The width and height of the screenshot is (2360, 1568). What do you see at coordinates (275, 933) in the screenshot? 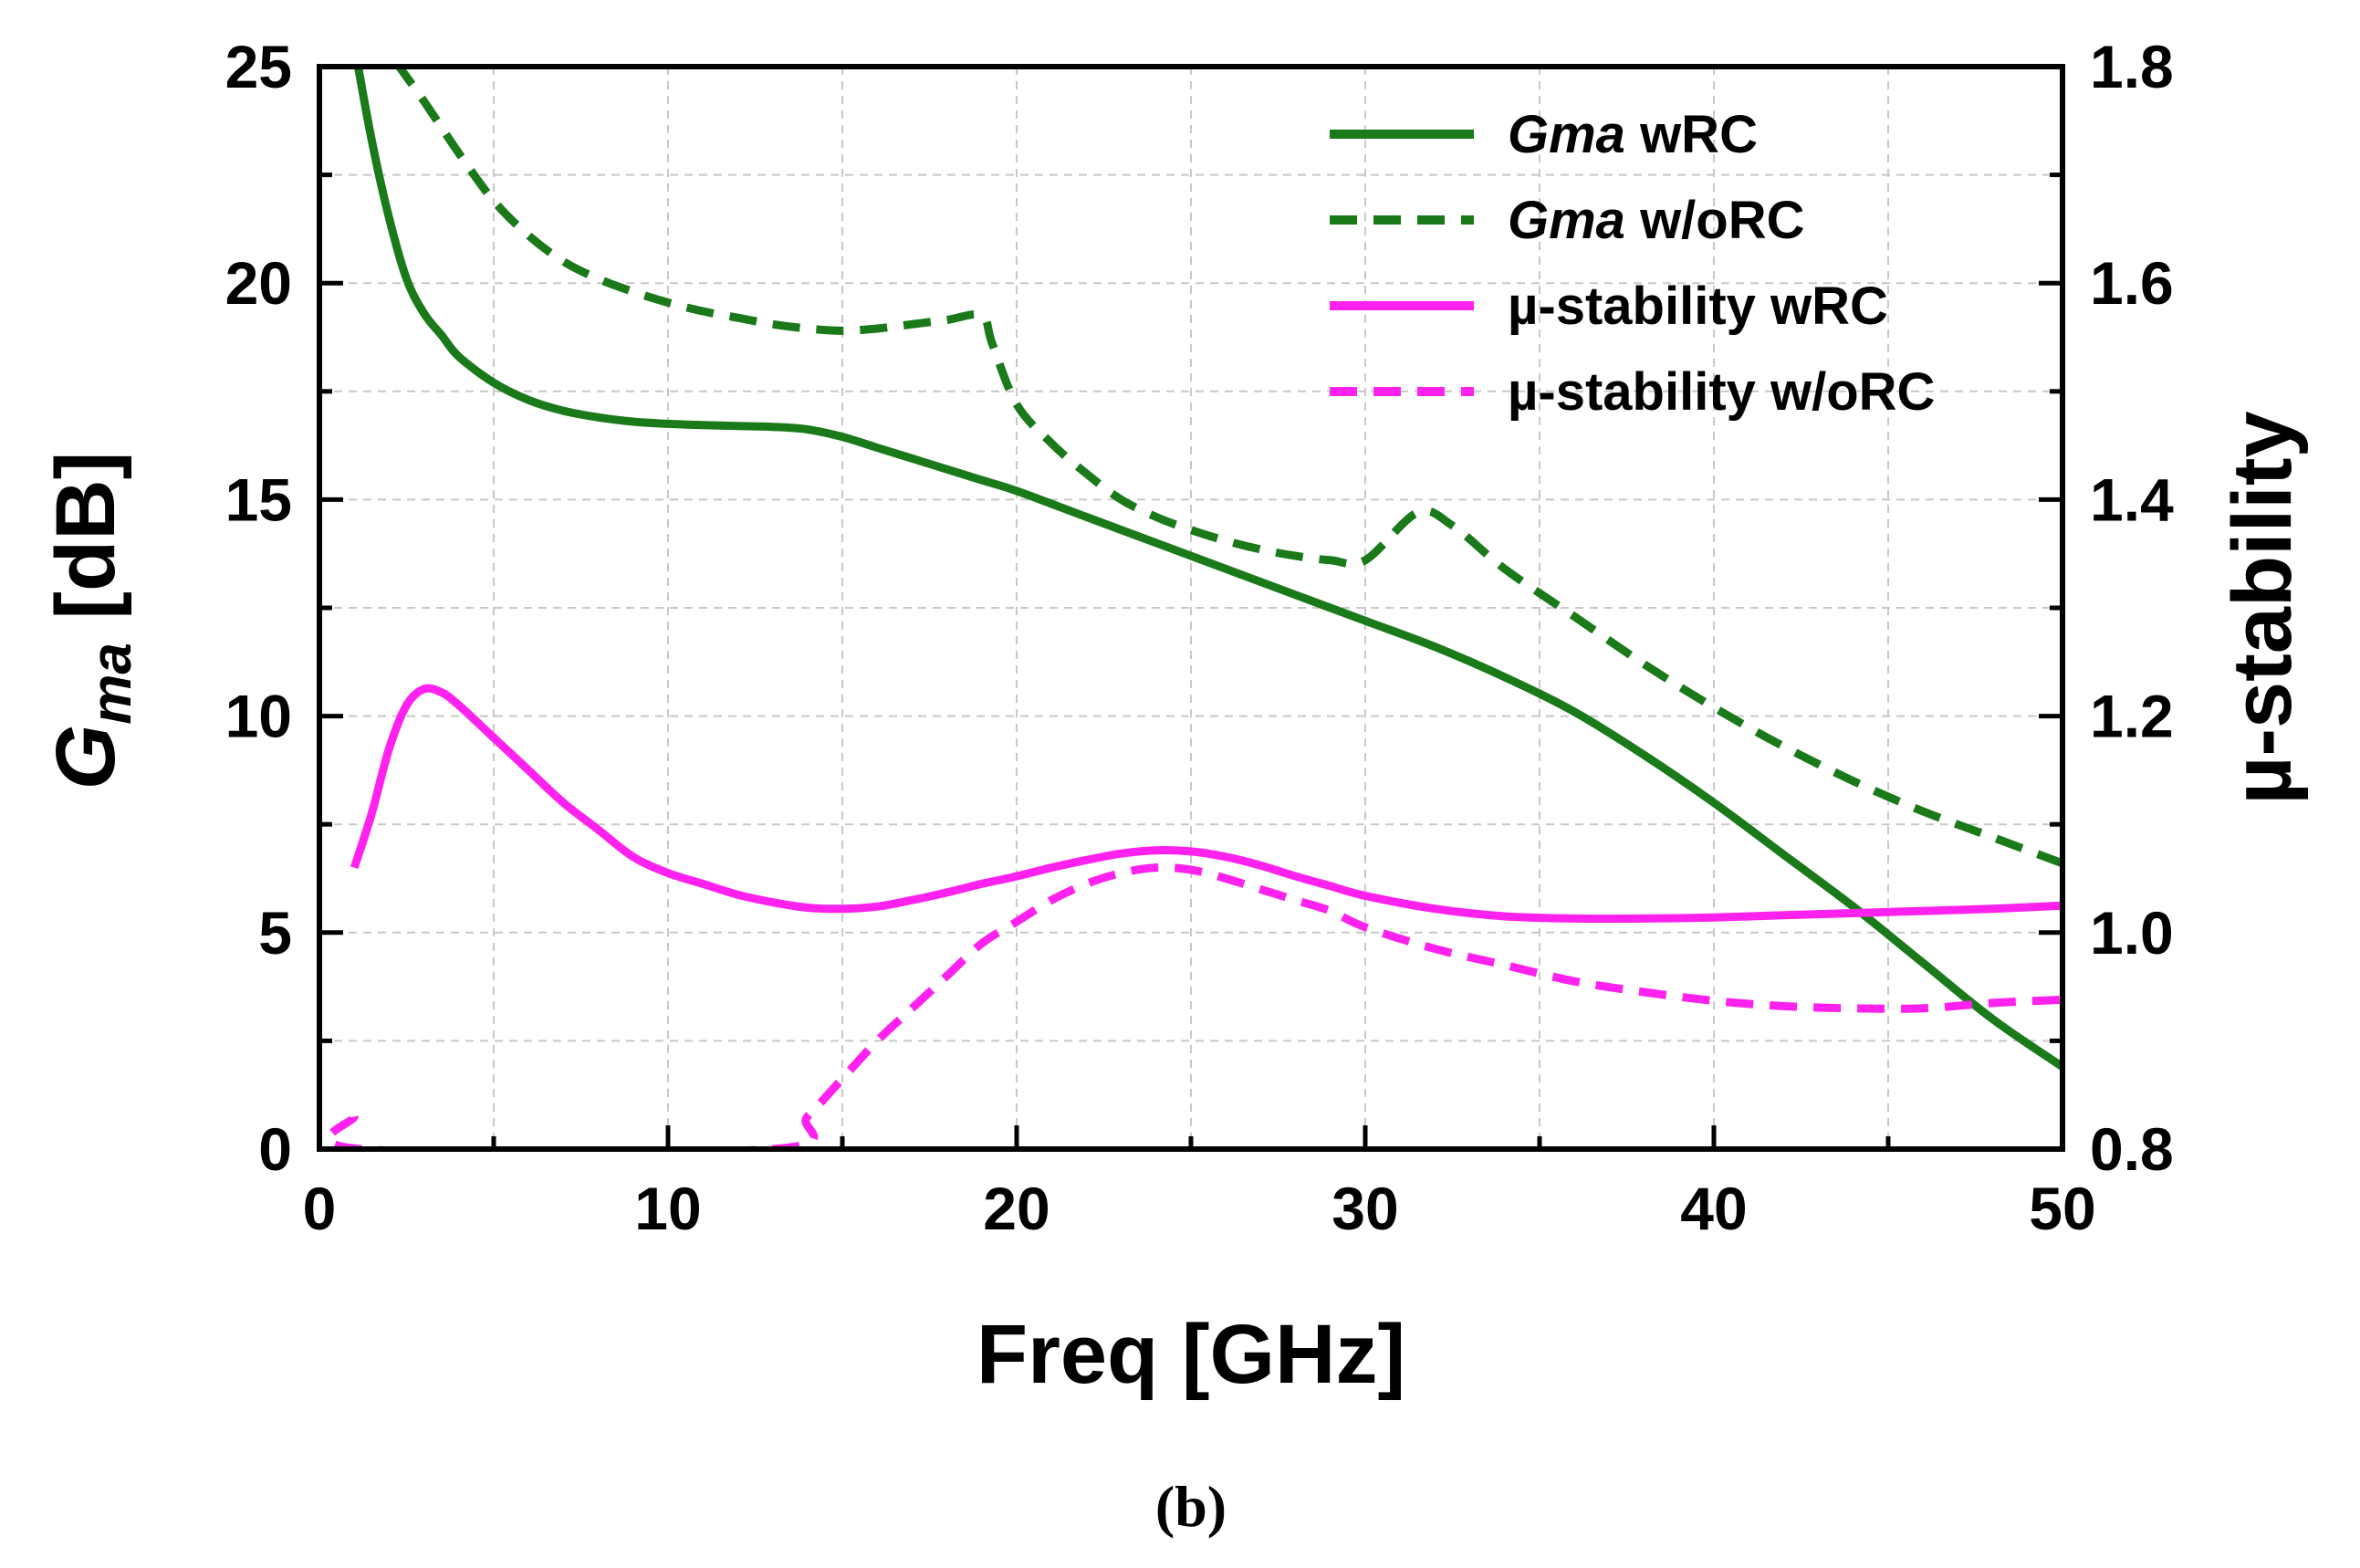
I see `y-left-tick-label: 5` at bounding box center [275, 933].